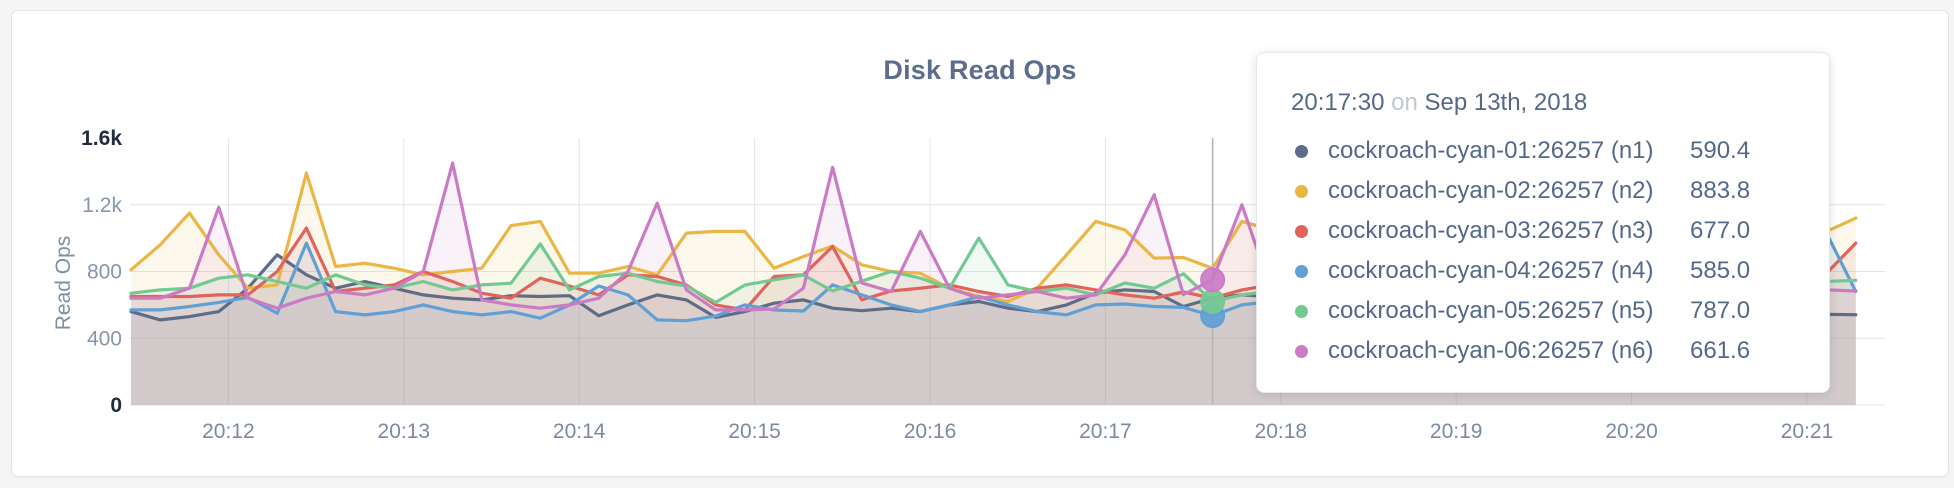  I want to click on x-tick-label: 20:17, so click(1105, 431).